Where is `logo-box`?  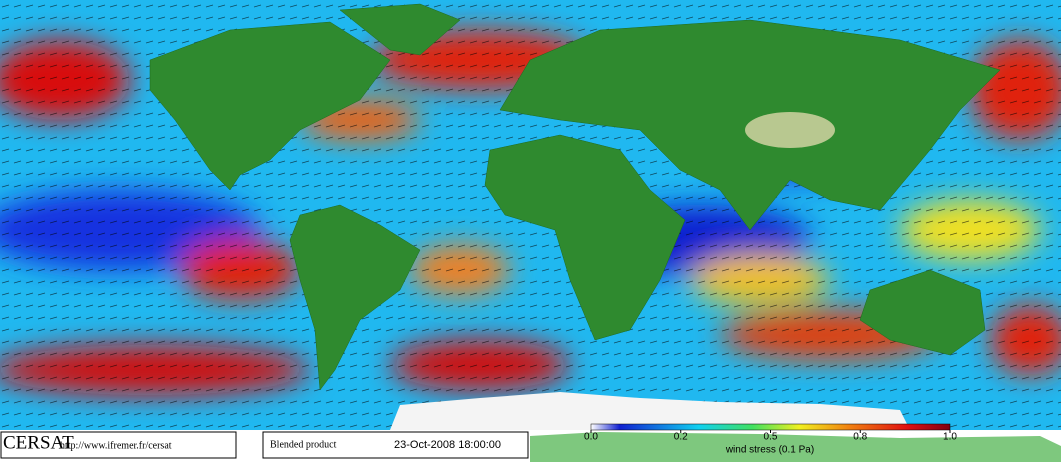
logo-box is located at coordinates (118, 445).